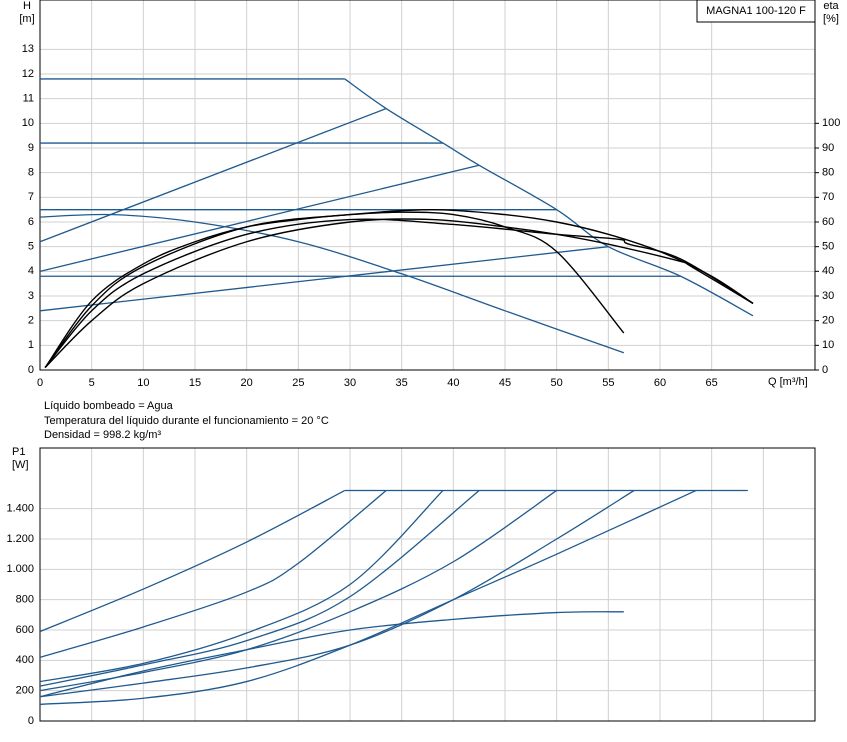 Image resolution: width=847 pixels, height=742 pixels. I want to click on y-tick-label: 1.200, so click(20, 539).